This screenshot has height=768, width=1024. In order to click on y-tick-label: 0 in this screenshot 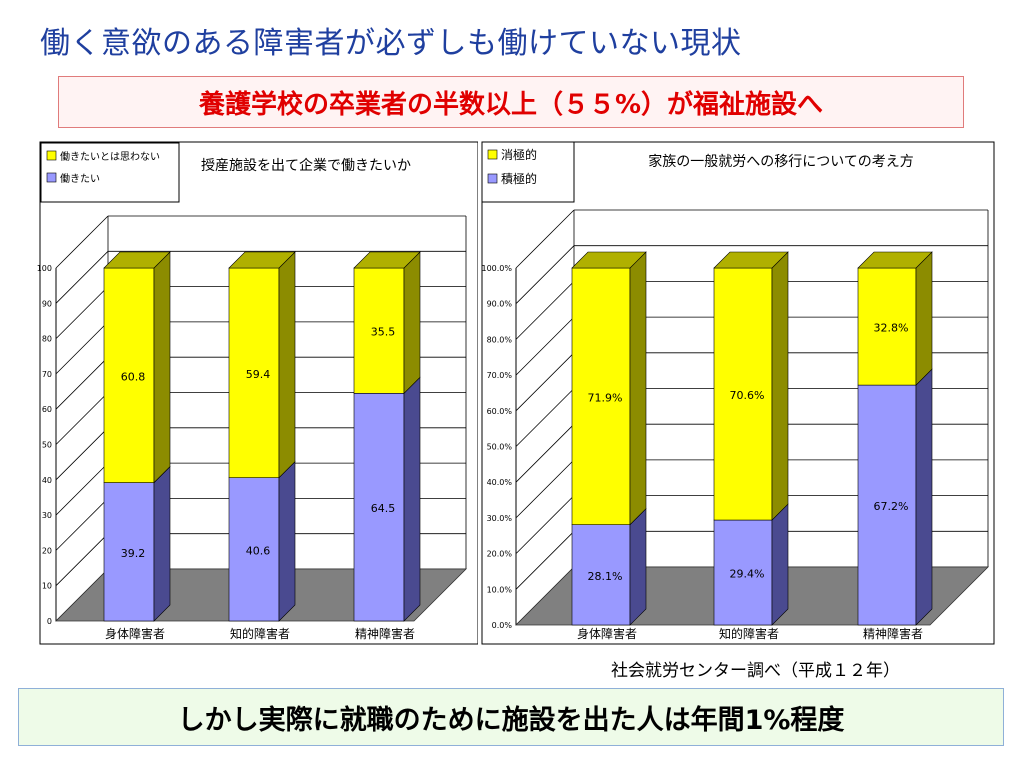, I will do `click(49, 621)`.